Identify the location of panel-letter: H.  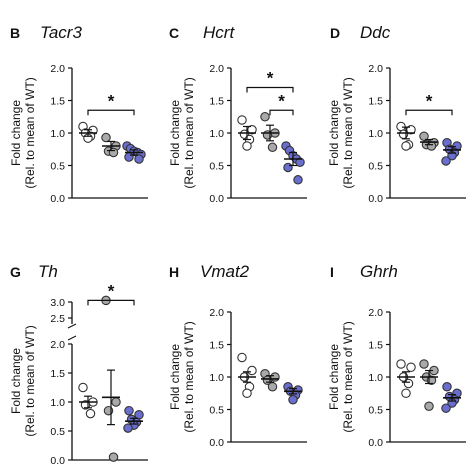
(174, 272).